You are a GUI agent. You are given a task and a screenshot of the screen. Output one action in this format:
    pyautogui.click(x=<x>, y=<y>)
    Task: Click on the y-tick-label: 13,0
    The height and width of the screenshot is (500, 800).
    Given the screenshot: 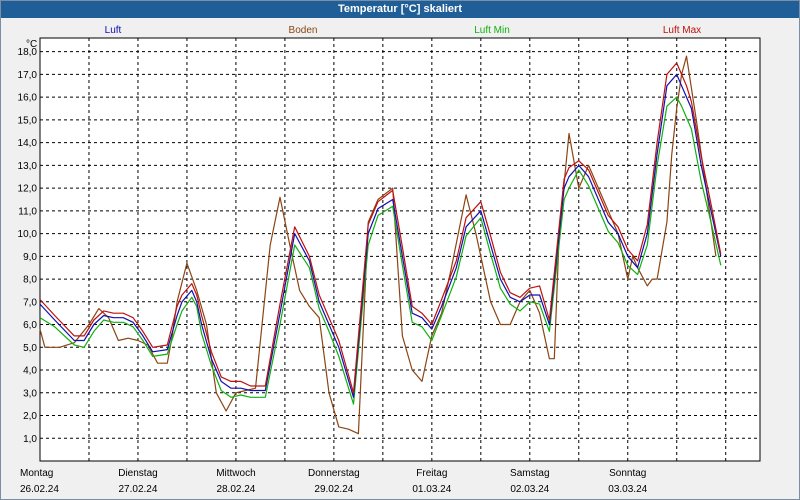 What is the action you would take?
    pyautogui.click(x=28, y=166)
    